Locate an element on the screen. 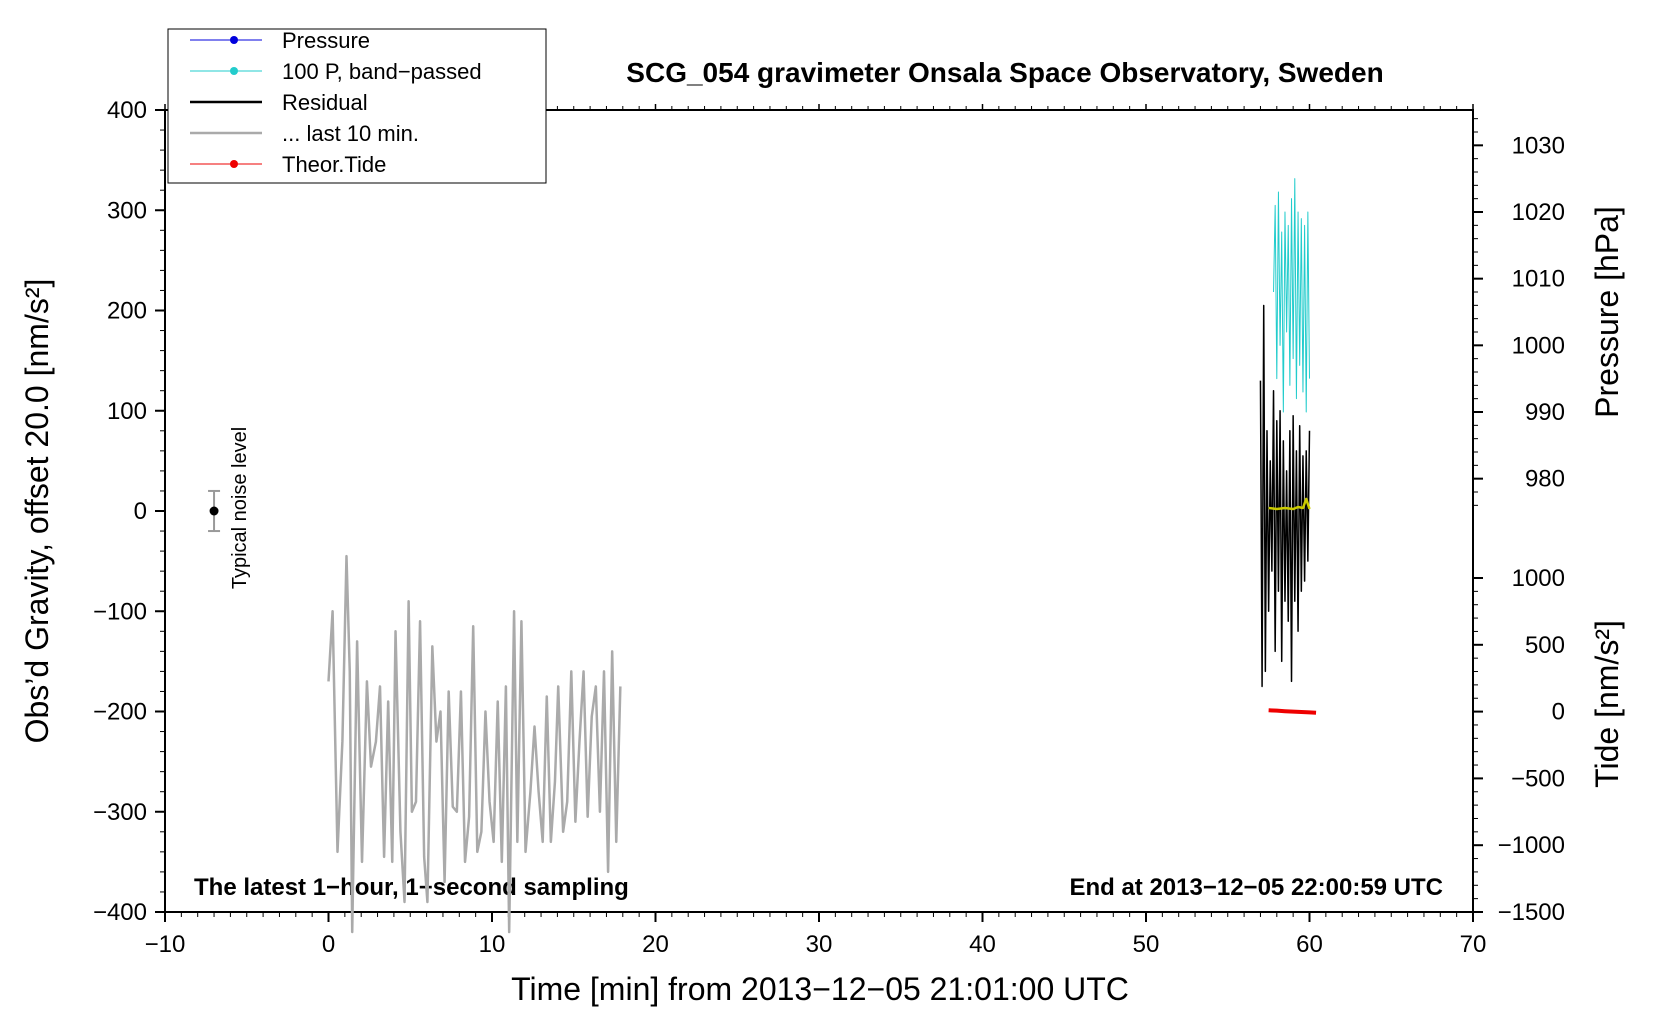 The width and height of the screenshot is (1660, 1020). pressure-tick-label: 1010 is located at coordinates (1538, 279).